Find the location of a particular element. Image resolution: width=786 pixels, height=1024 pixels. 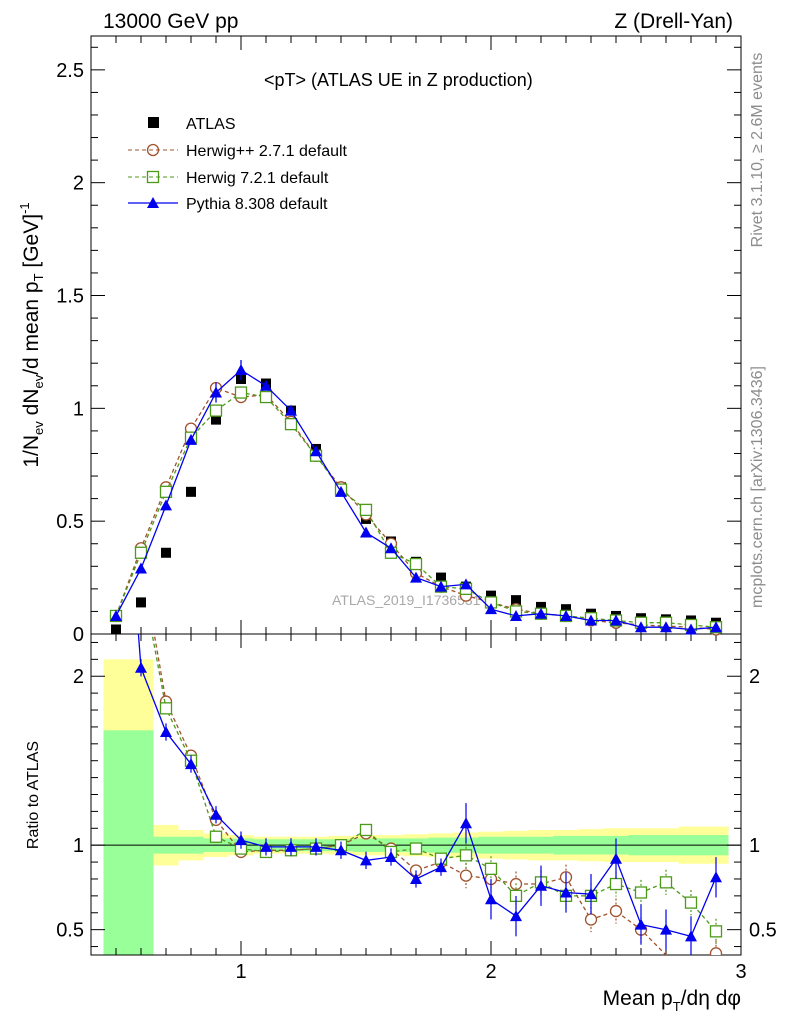

legend-pythia-marker is located at coordinates (153, 202).